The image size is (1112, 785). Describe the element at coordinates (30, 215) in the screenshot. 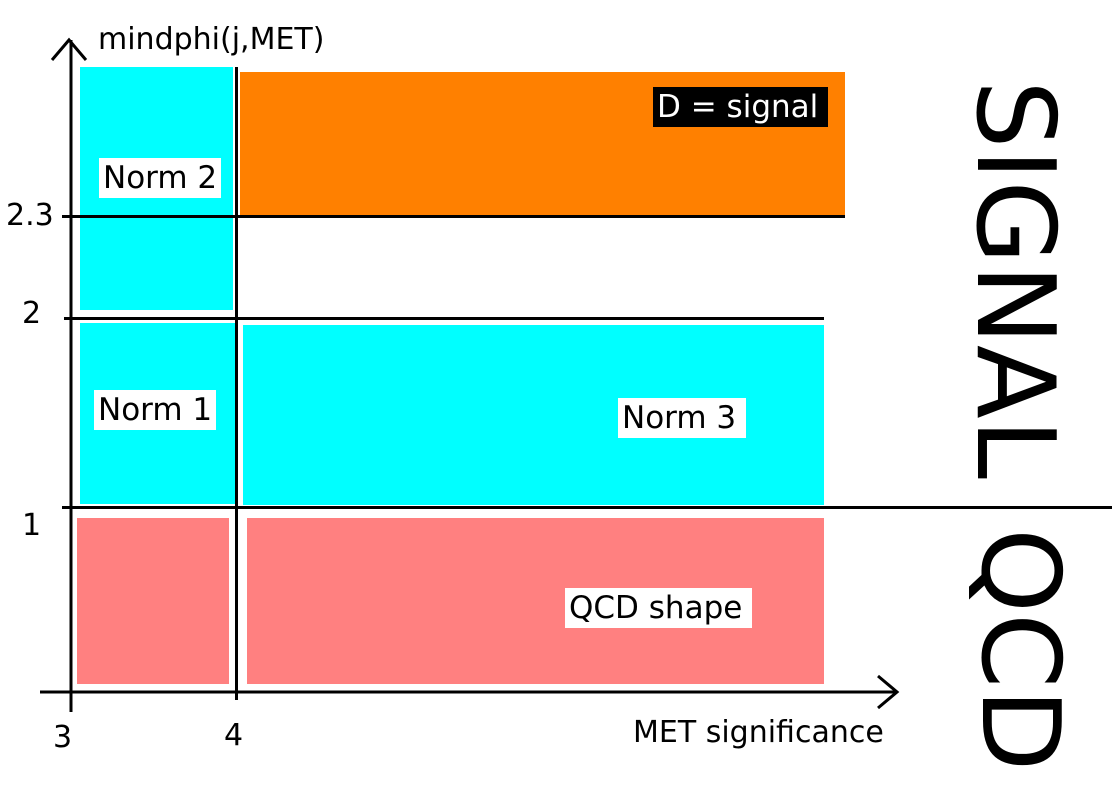

I see `y-tick-2.3: 2.3` at that location.